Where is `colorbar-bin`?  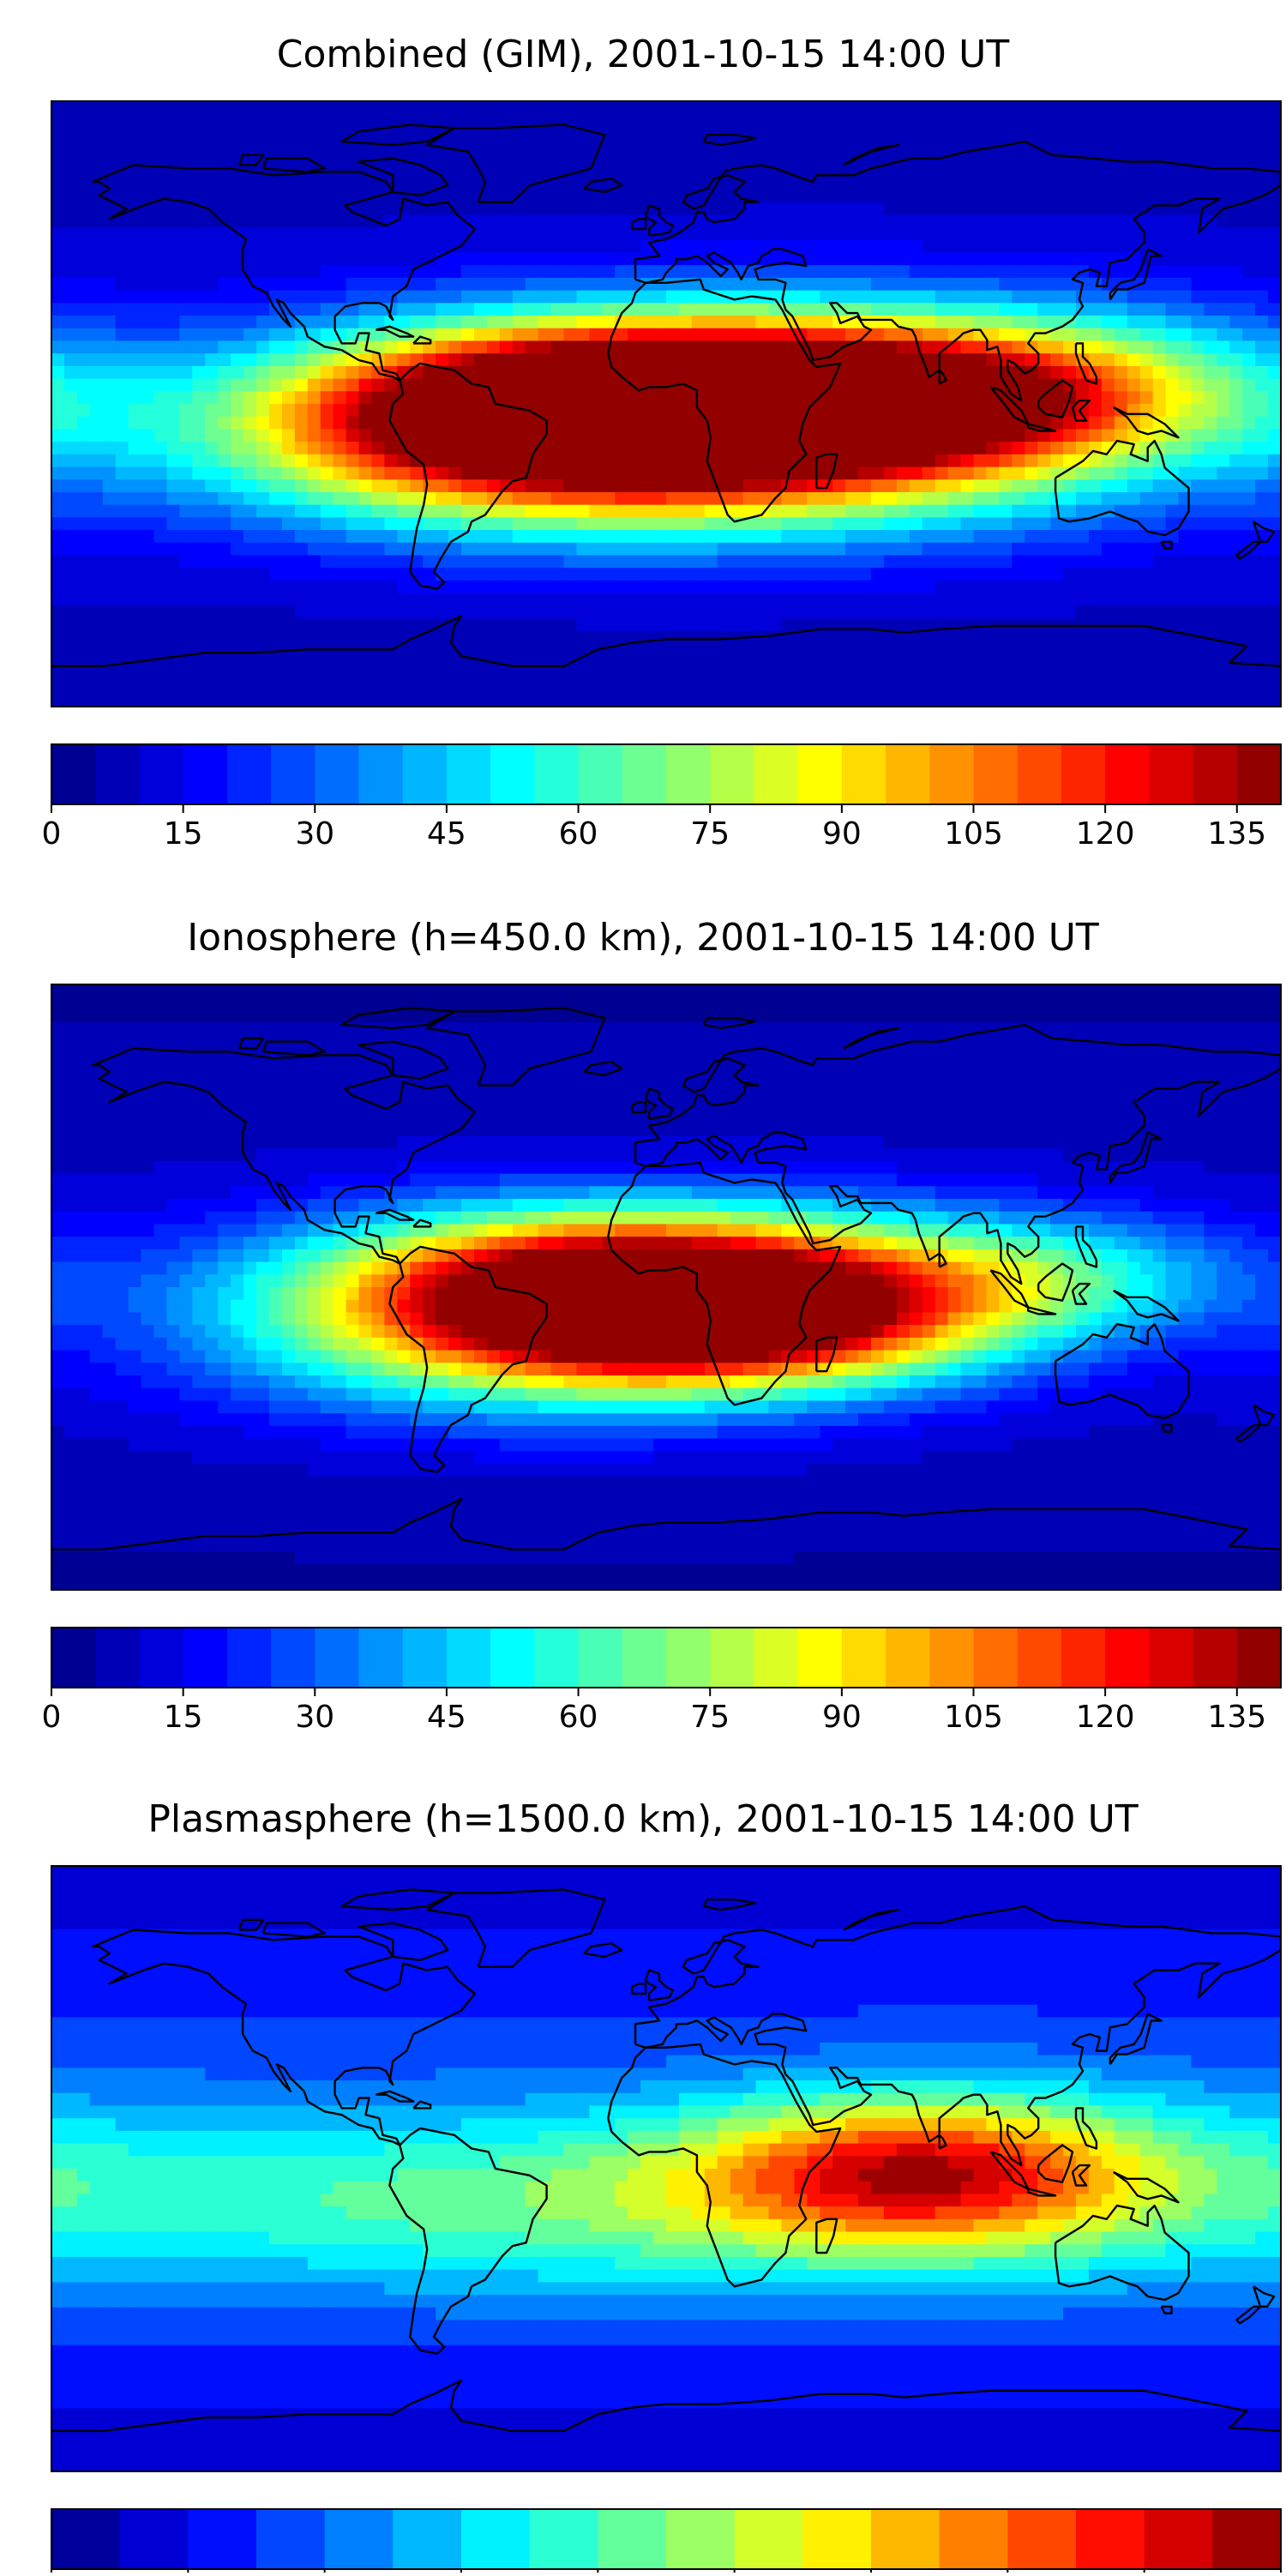
colorbar-bin is located at coordinates (908, 774).